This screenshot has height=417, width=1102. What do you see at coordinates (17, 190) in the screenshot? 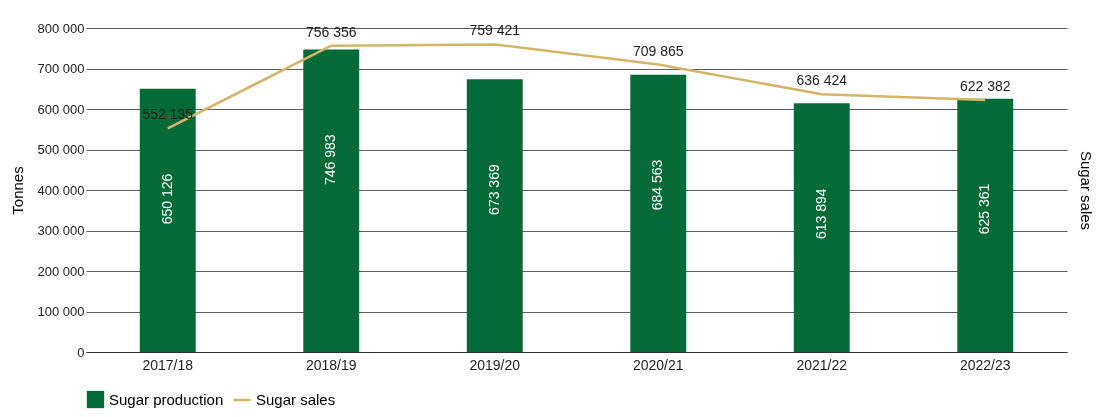
I see `y-axis-title: Tonnes` at bounding box center [17, 190].